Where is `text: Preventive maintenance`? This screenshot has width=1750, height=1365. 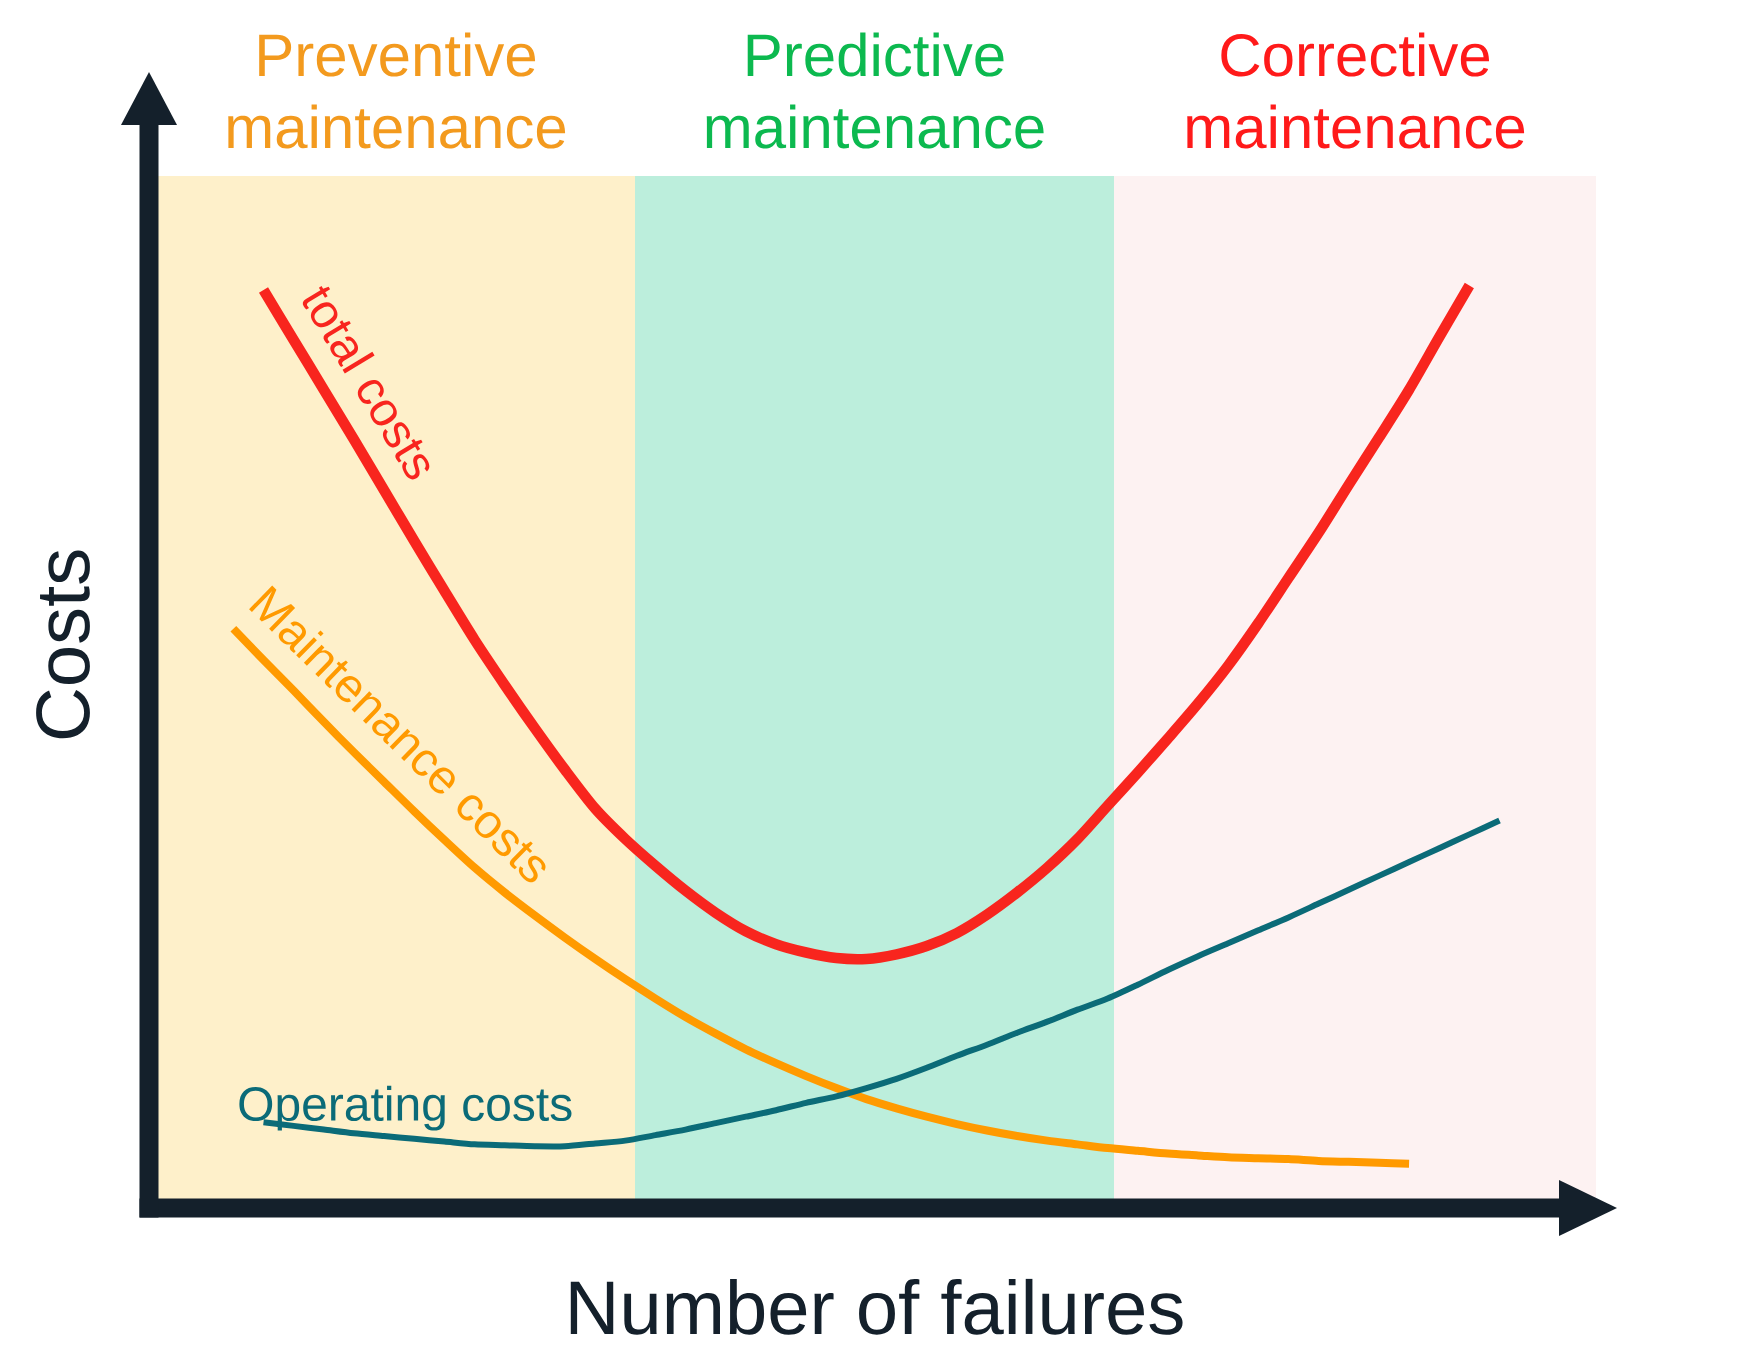
text: Preventive maintenance is located at coordinates (397, 90).